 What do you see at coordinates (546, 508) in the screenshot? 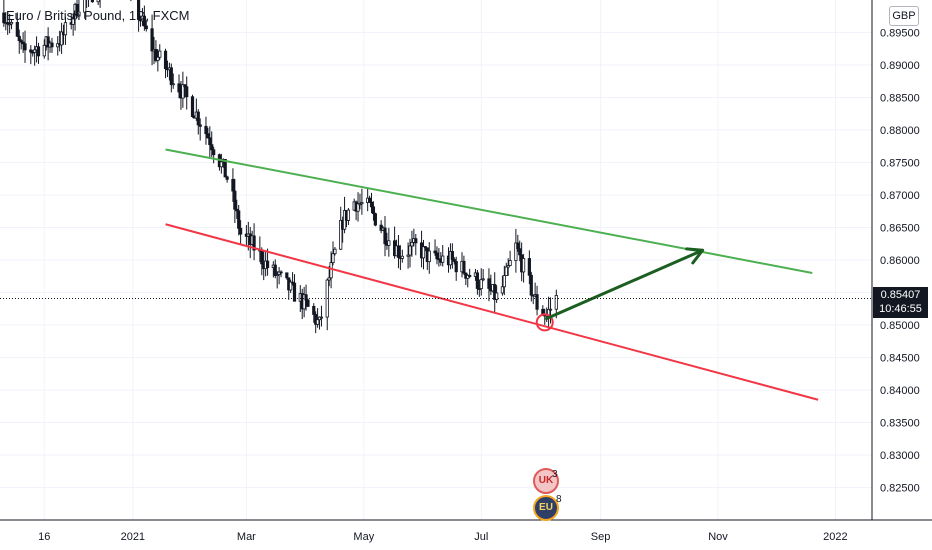
I see `eu-flag-icon: EU` at bounding box center [546, 508].